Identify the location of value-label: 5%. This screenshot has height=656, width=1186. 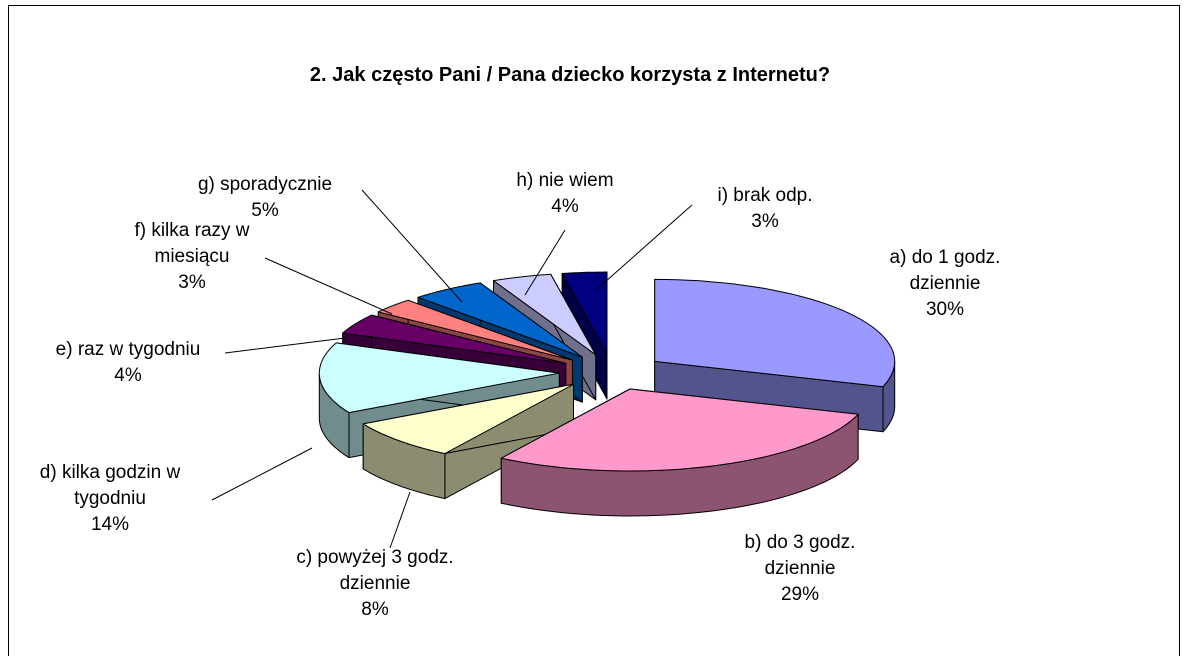
(265, 210).